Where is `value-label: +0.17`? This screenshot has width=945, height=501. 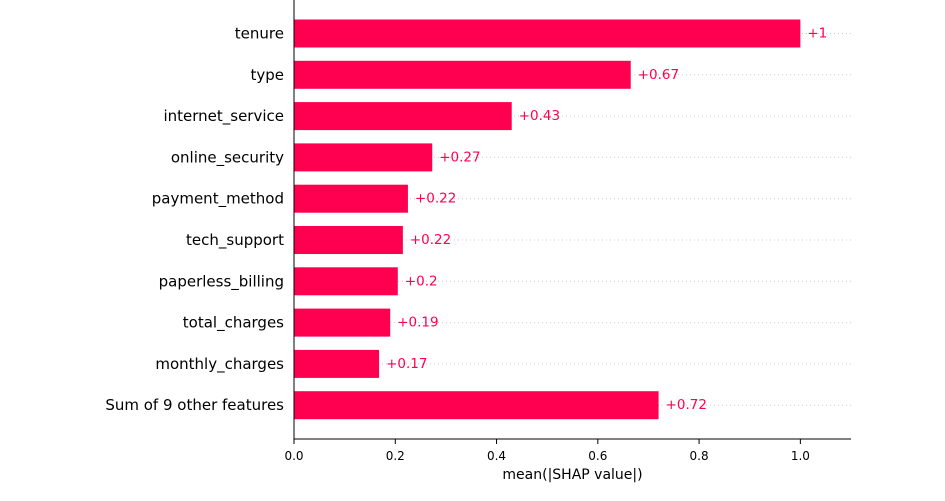 value-label: +0.17 is located at coordinates (406, 364).